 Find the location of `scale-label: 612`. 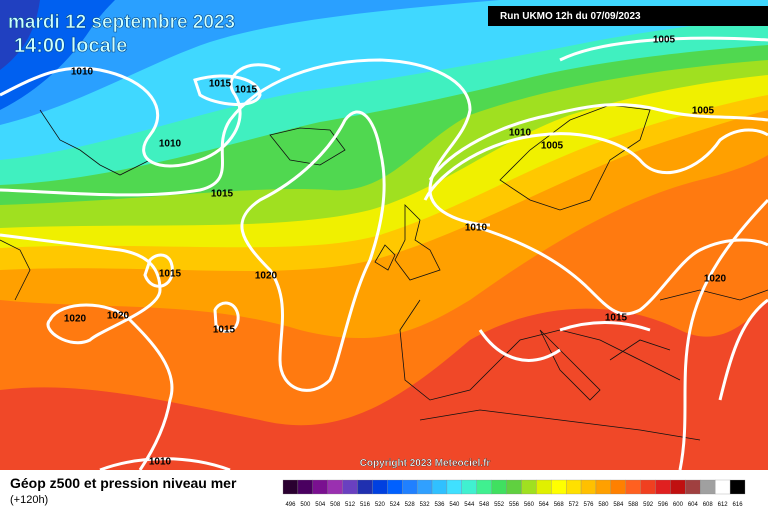

scale-label: 612 is located at coordinates (723, 505).